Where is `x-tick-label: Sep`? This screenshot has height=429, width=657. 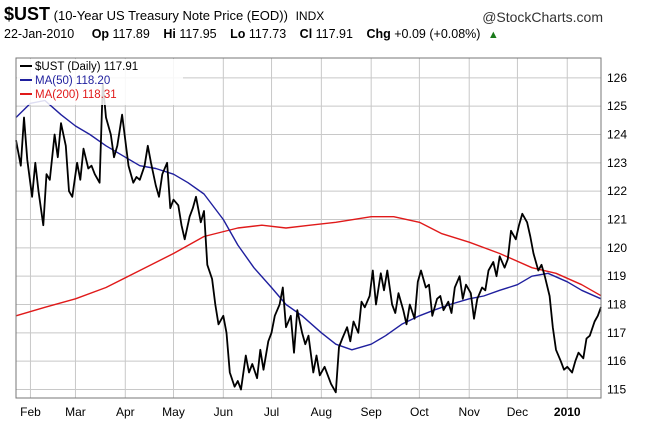
x-tick-label: Sep is located at coordinates (371, 412).